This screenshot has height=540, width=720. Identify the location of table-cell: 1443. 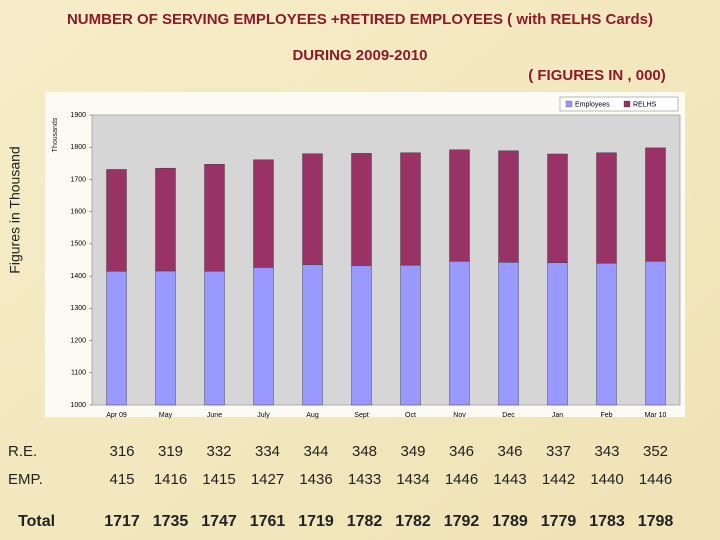
(509, 479).